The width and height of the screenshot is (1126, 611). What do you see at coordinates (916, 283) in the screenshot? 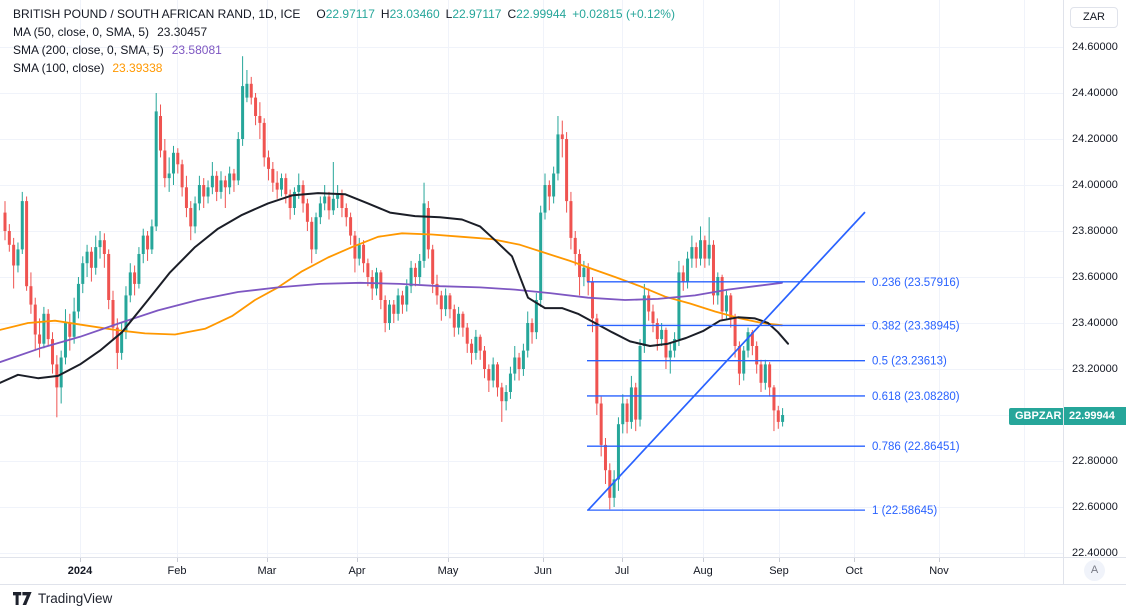
I see `fib-level-label: 0.236 (23.57916)` at bounding box center [916, 283].